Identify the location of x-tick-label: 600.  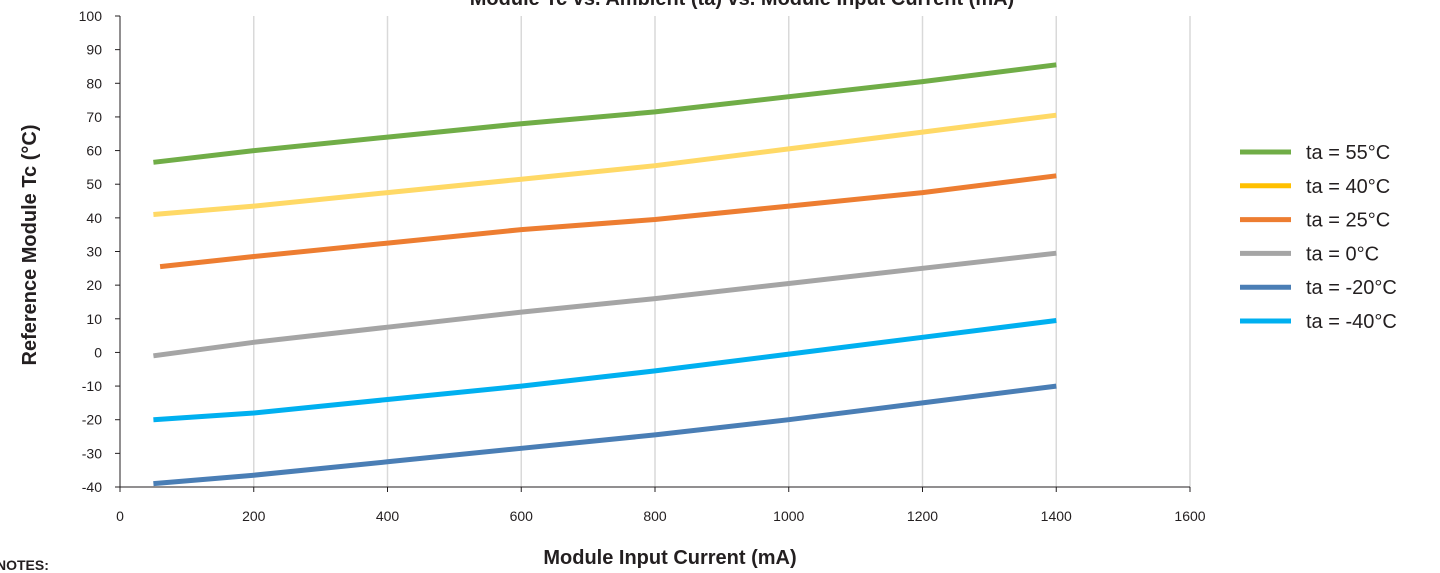
(522, 516).